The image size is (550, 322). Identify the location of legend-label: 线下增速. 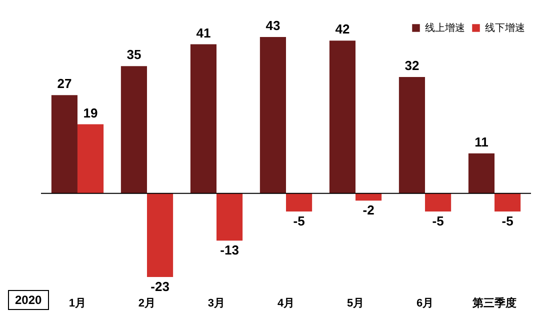
(505, 28).